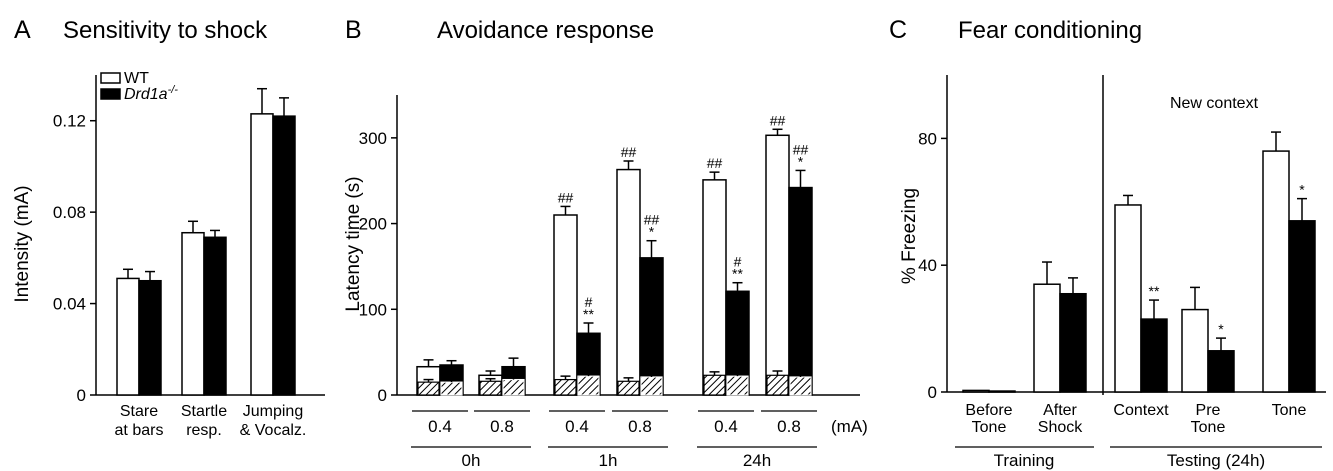  I want to click on panel-a-x-tick-label: Stare, so click(139, 411).